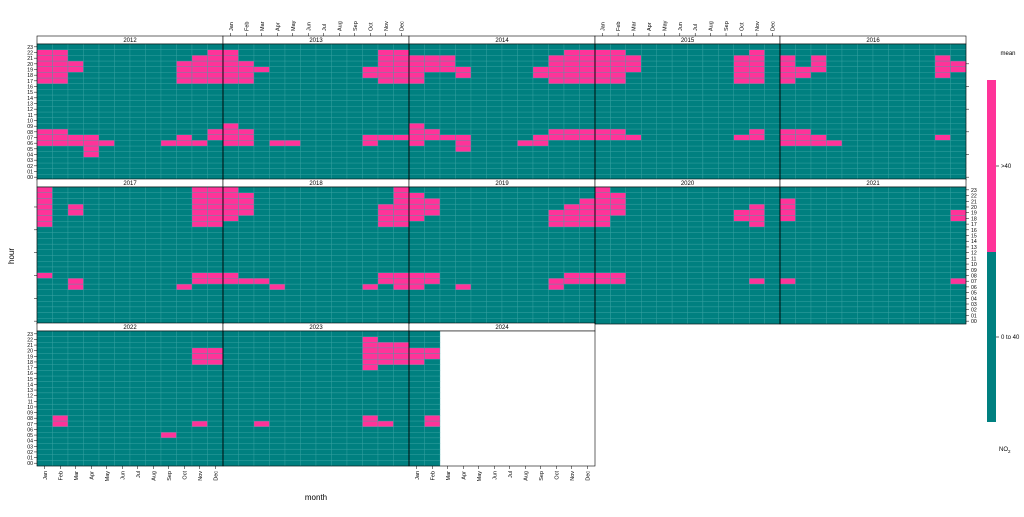  I want to click on x-tick-label: Jun, so click(495, 475).